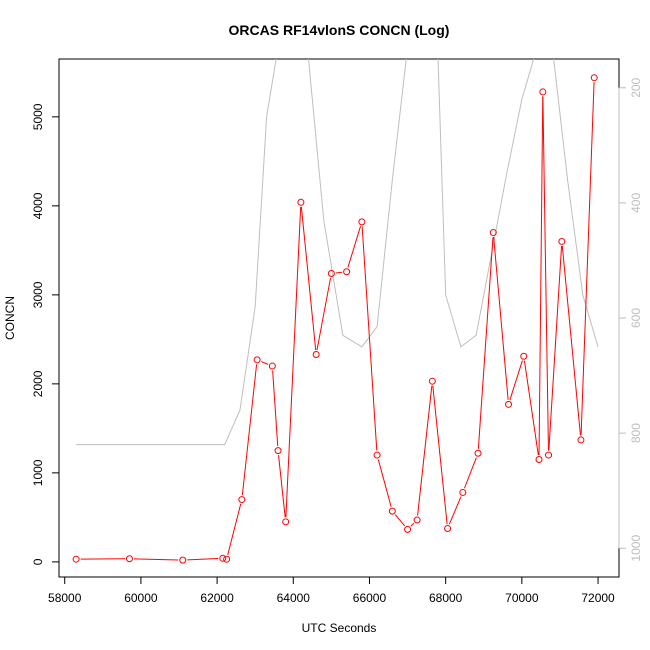 The width and height of the screenshot is (650, 650). Describe the element at coordinates (598, 598) in the screenshot. I see `x-tick-label: 72000` at that location.